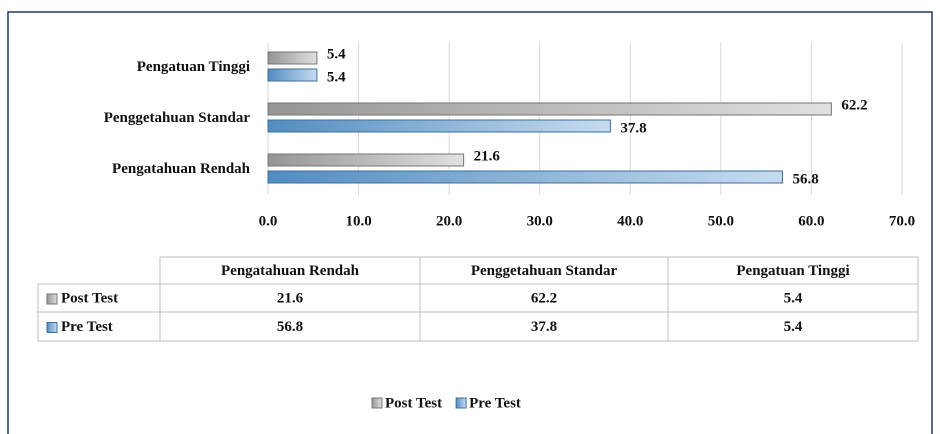  Describe the element at coordinates (495, 403) in the screenshot. I see `legend-label: Pre Test` at that location.